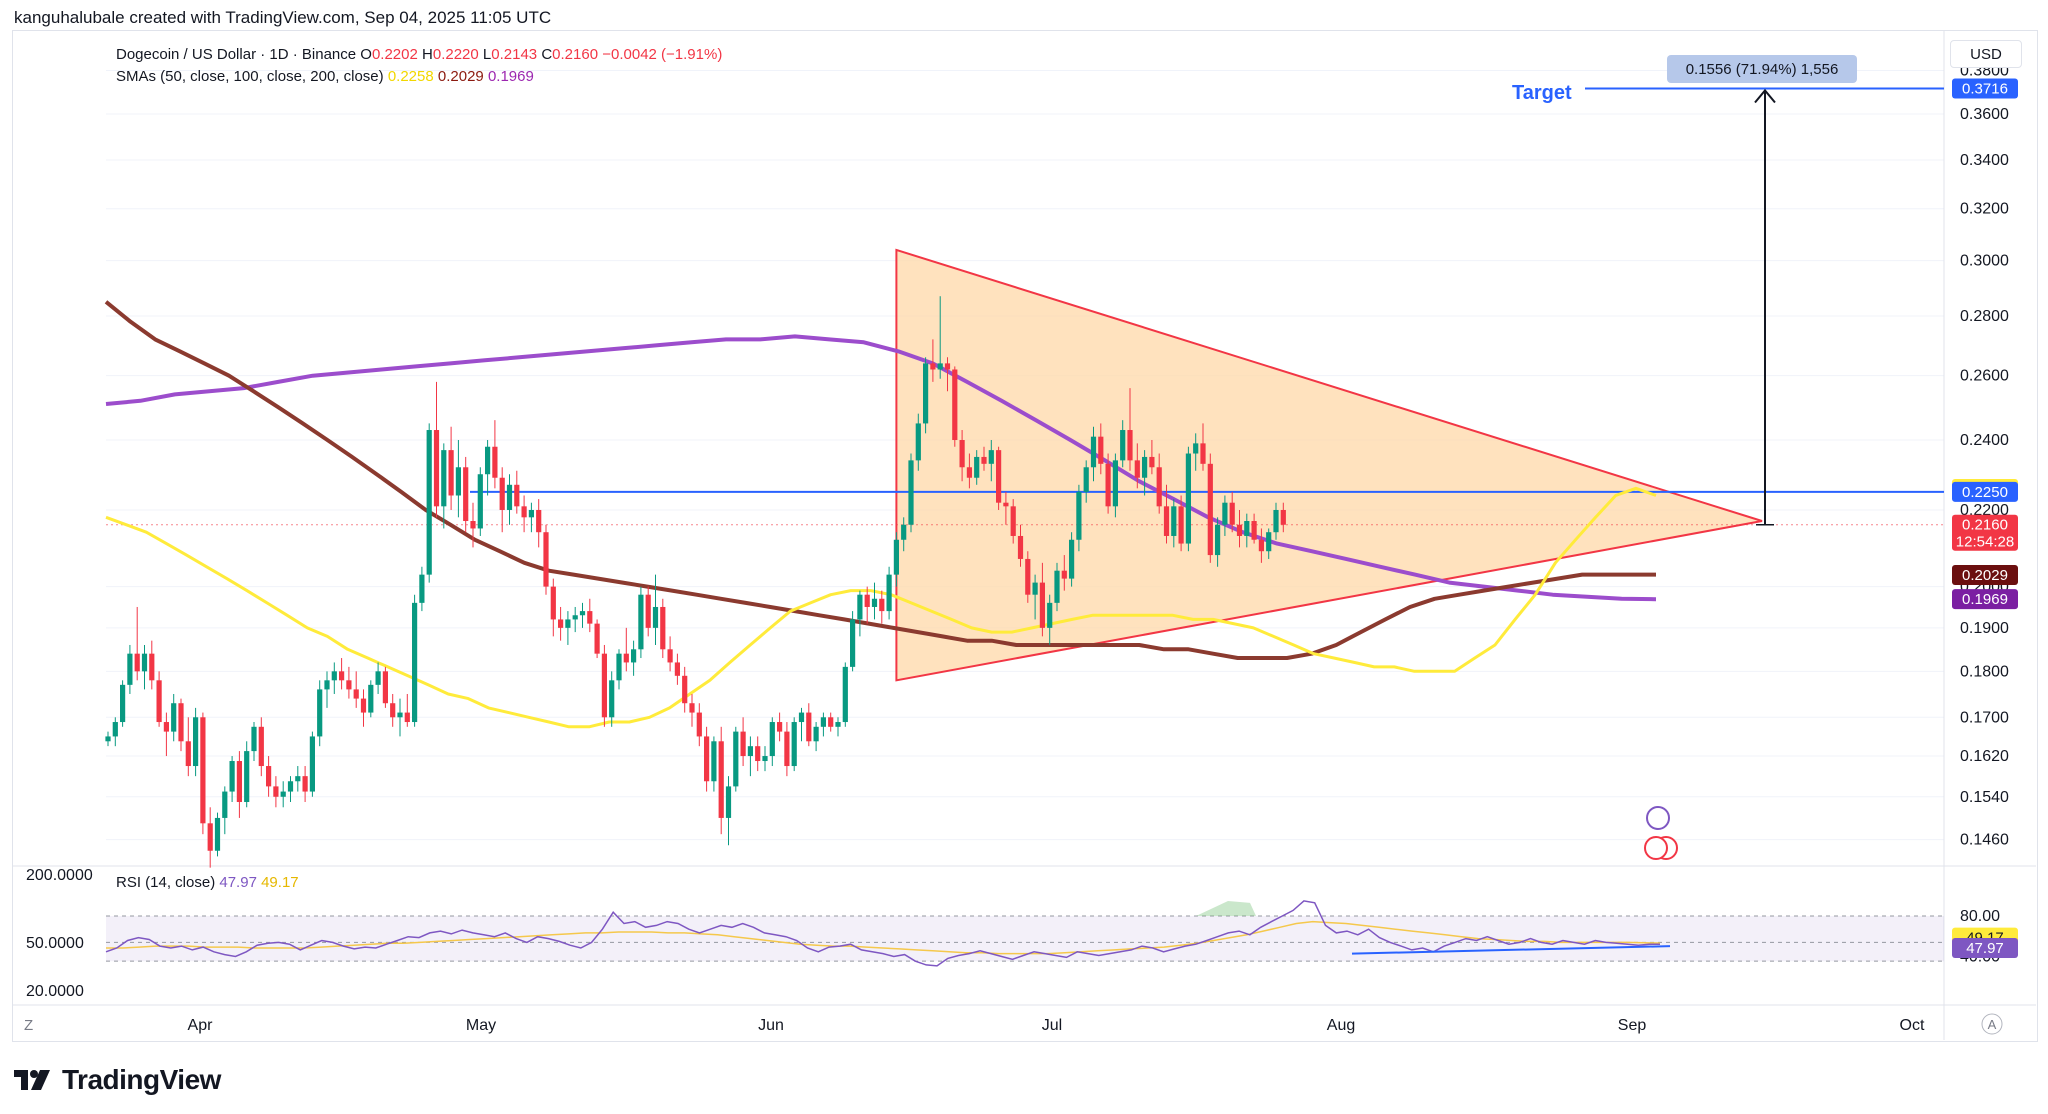 This screenshot has width=2048, height=1114. What do you see at coordinates (460, 76) in the screenshot?
I see `sma100-value: 0.2029` at bounding box center [460, 76].